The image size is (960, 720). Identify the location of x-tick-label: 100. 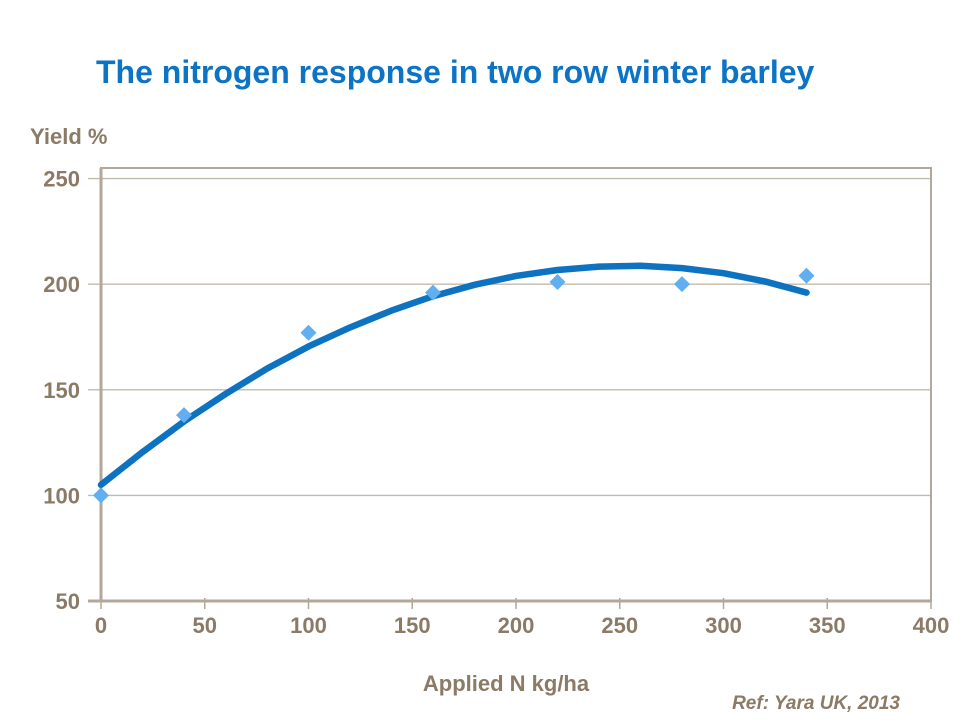
(308, 625).